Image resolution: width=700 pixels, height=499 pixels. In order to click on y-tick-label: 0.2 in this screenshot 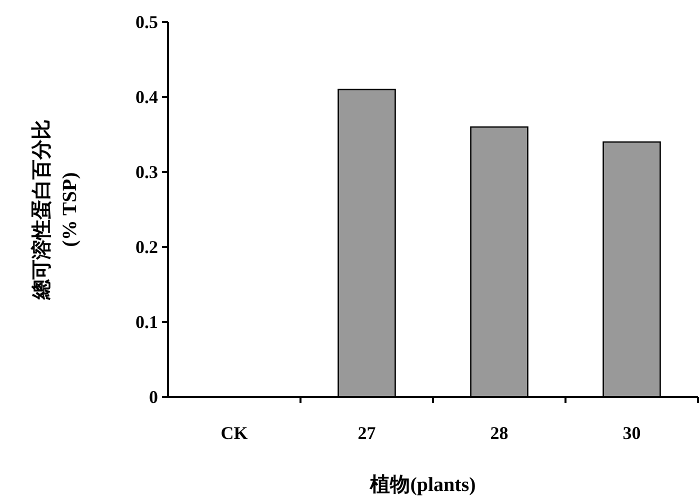, I will do `click(147, 247)`.